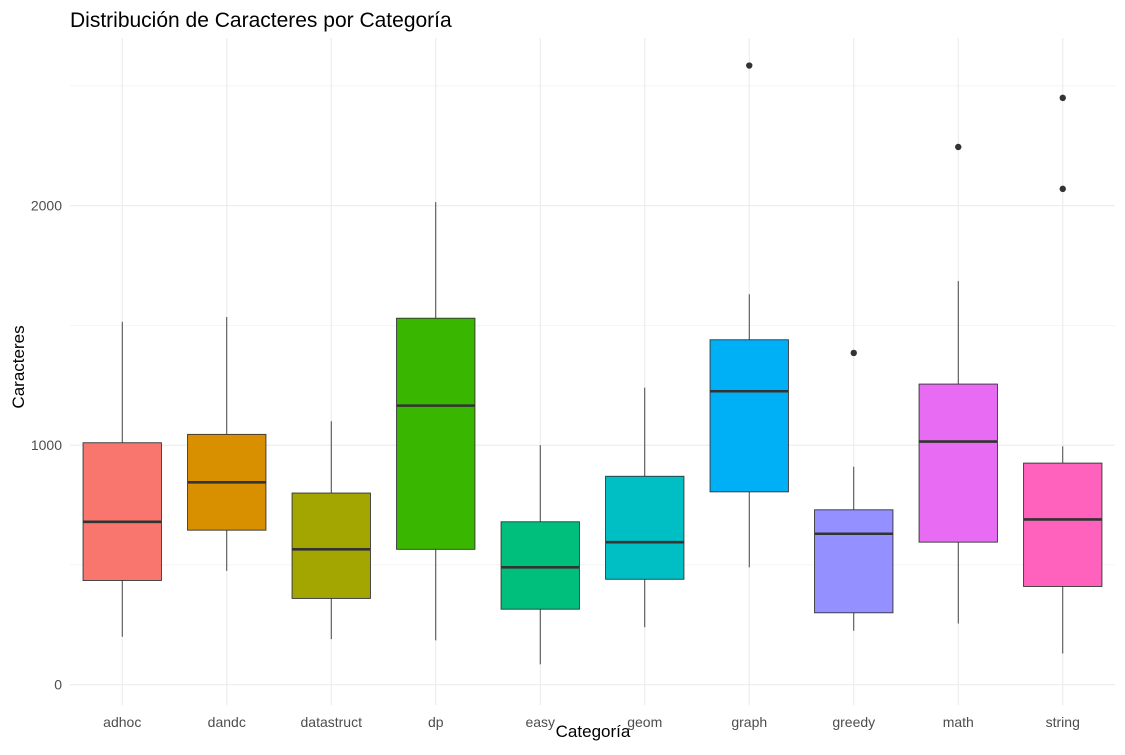  I want to click on box-group-string, so click(1063, 374).